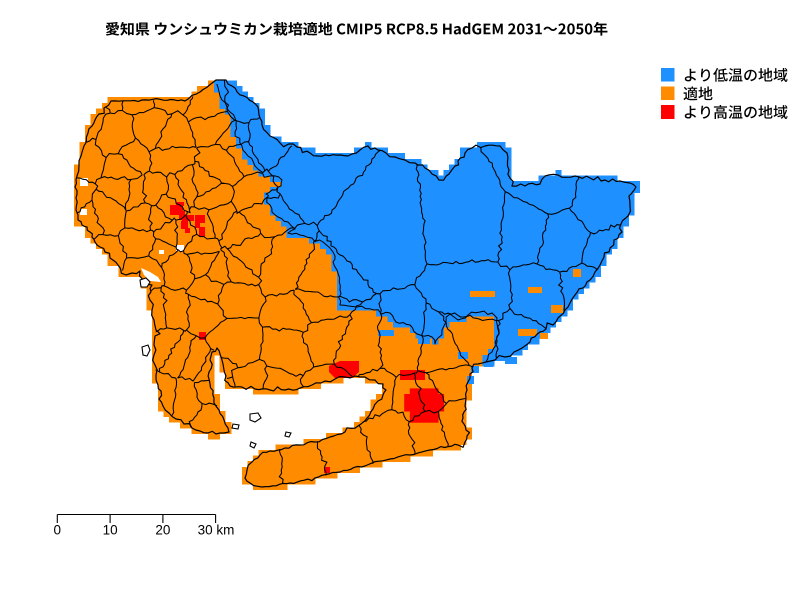 This screenshot has width=800, height=605. Describe the element at coordinates (162, 530) in the screenshot. I see `svg-text: 20` at that location.